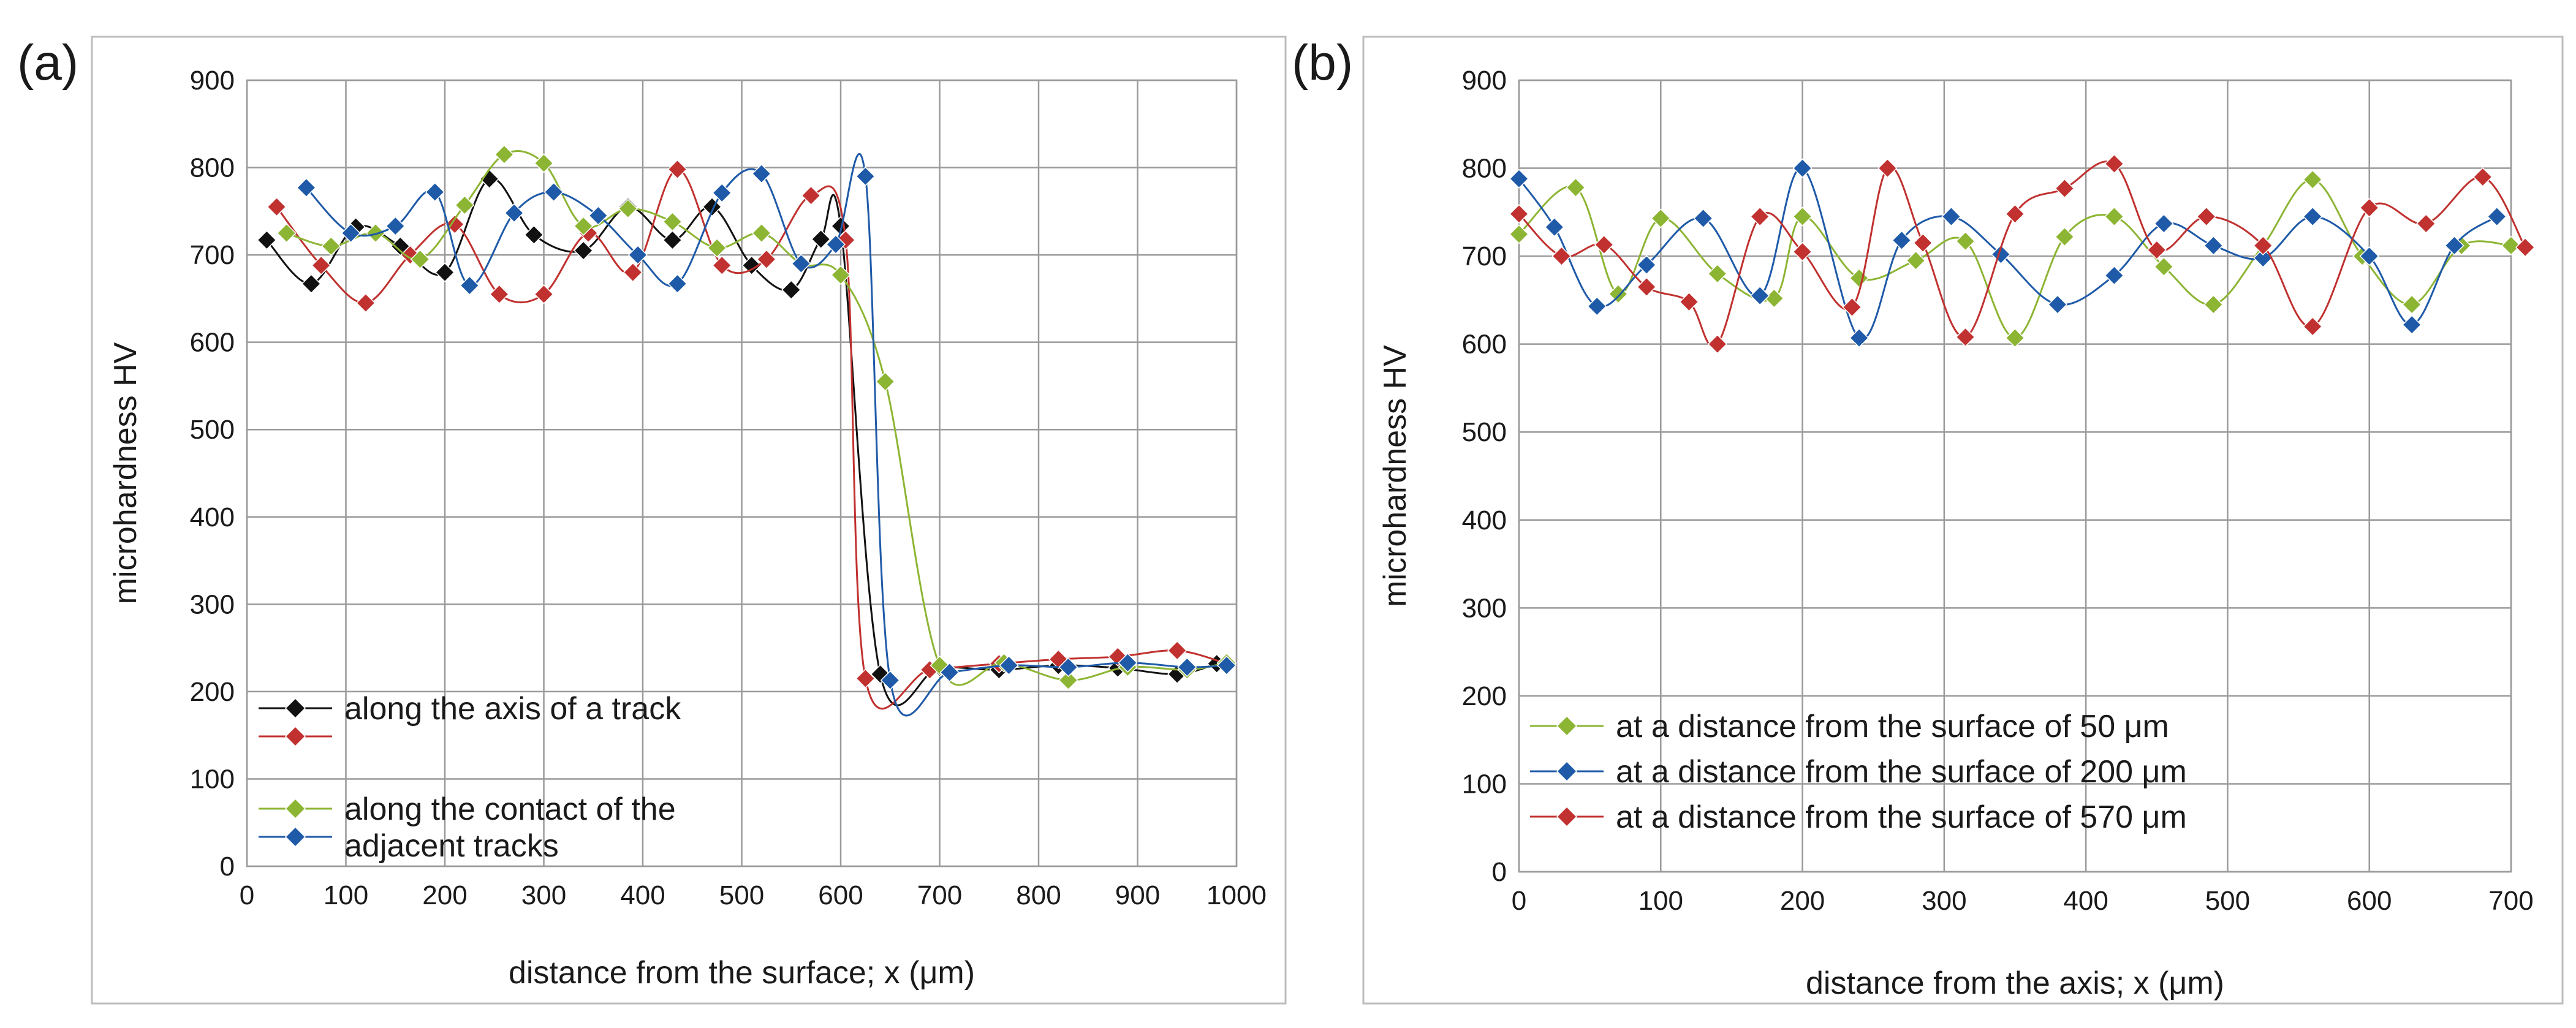 This screenshot has width=2576, height=1028. What do you see at coordinates (1901, 772) in the screenshot?
I see `legend-label: at a distance from the surface of 200 μm` at bounding box center [1901, 772].